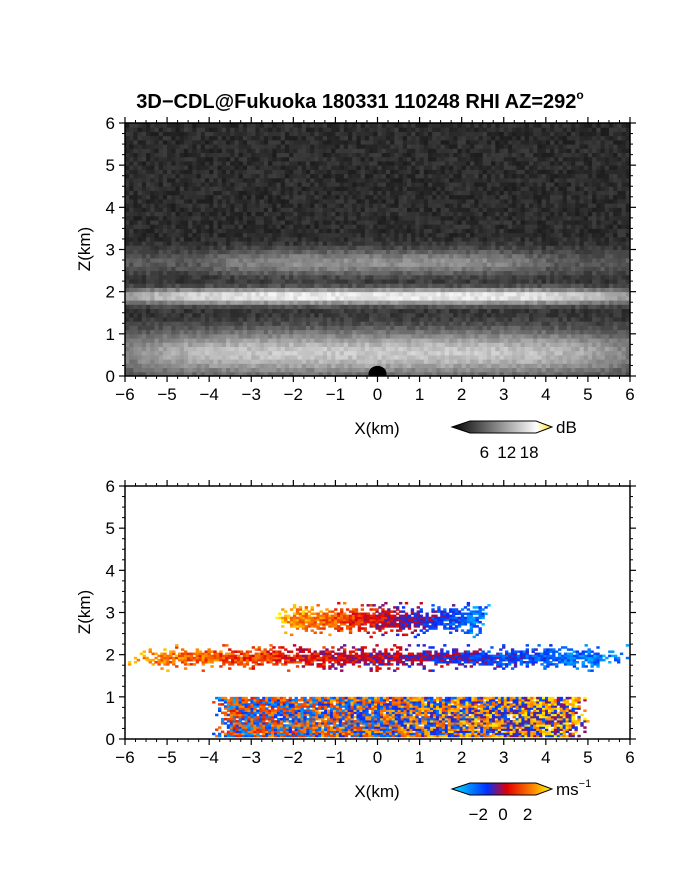 This screenshot has width=680, height=880. What do you see at coordinates (629, 757) in the screenshot?
I see `velocity-xtick-label: 6` at bounding box center [629, 757].